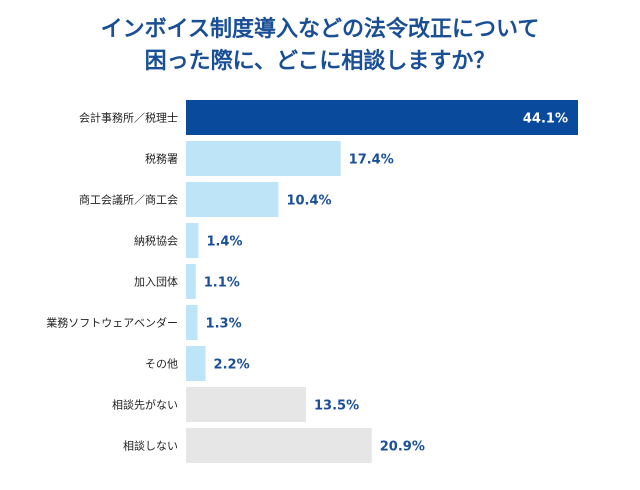 Image resolution: width=640 pixels, height=490 pixels. I want to click on category-label-5: 加入団体, so click(156, 282).